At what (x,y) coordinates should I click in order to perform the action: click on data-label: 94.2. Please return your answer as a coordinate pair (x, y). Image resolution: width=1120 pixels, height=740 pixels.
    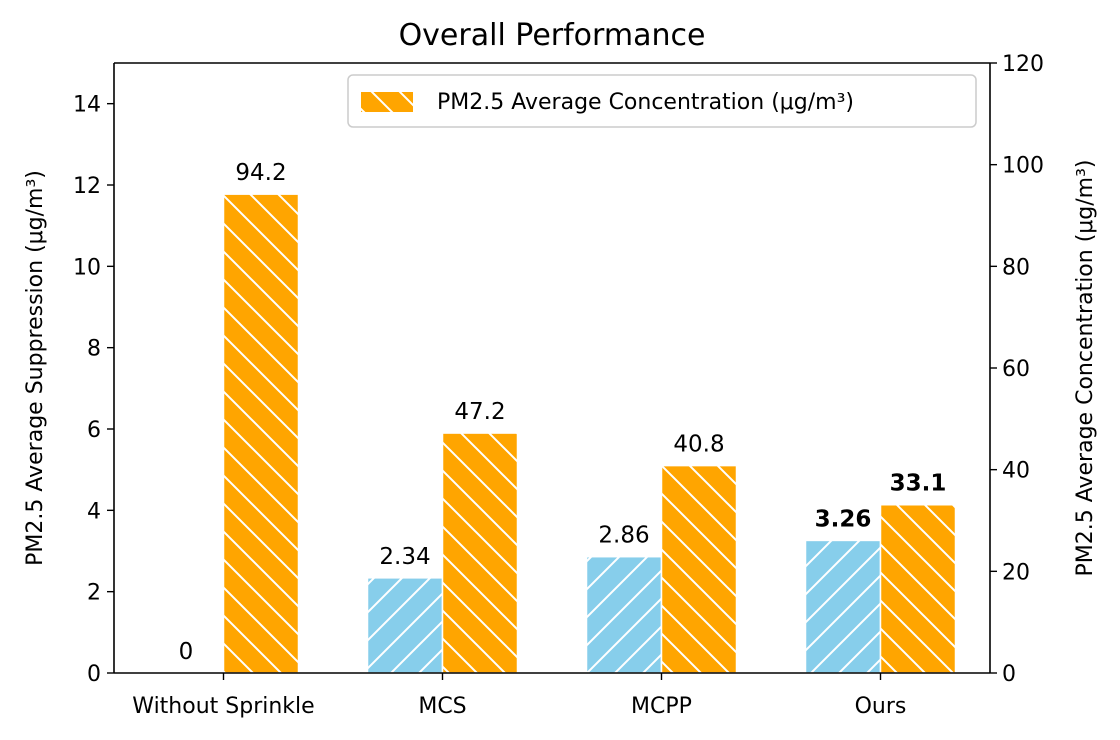
    Looking at the image, I should click on (260, 173).